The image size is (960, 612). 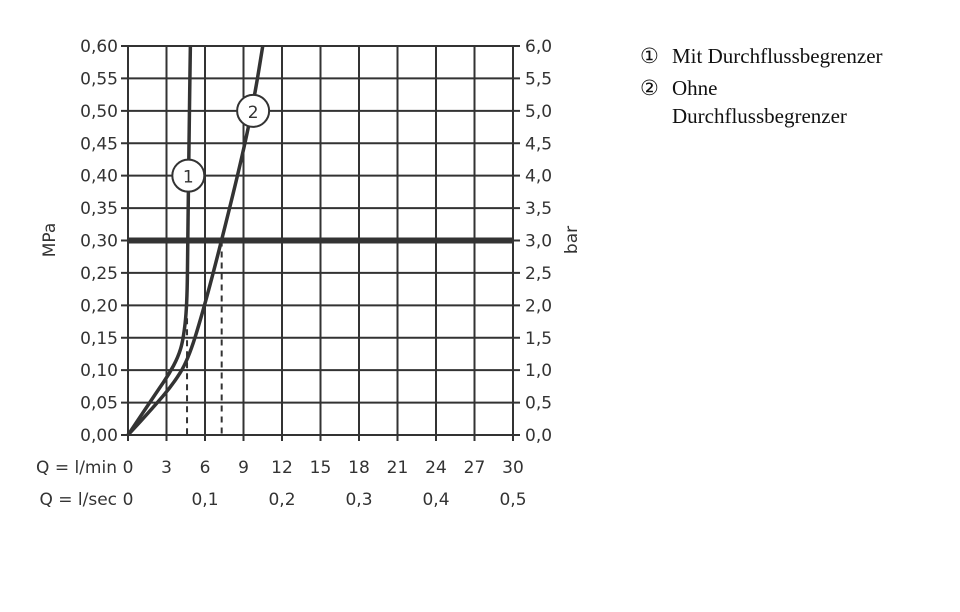 What do you see at coordinates (253, 113) in the screenshot?
I see `series-marker-label-2: 2` at bounding box center [253, 113].